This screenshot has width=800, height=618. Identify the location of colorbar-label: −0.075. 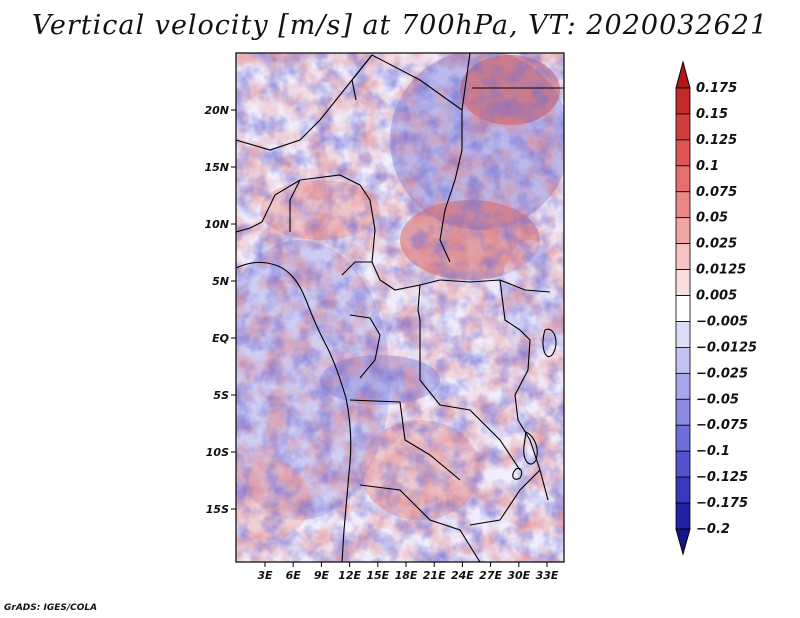
(722, 425).